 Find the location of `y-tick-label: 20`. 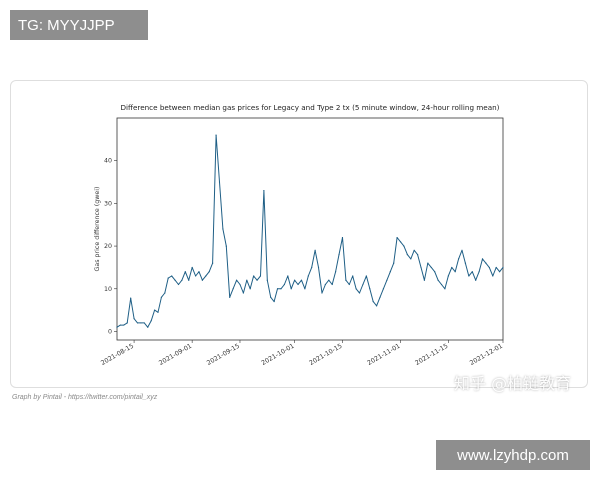

y-tick-label: 20 is located at coordinates (108, 246).